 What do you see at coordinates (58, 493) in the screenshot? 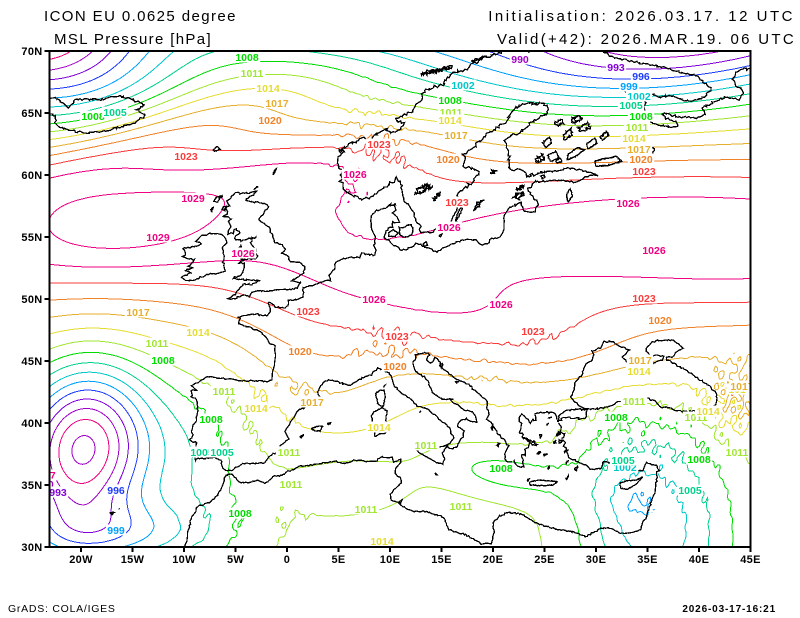
I see `svg-text: 993` at bounding box center [58, 493].